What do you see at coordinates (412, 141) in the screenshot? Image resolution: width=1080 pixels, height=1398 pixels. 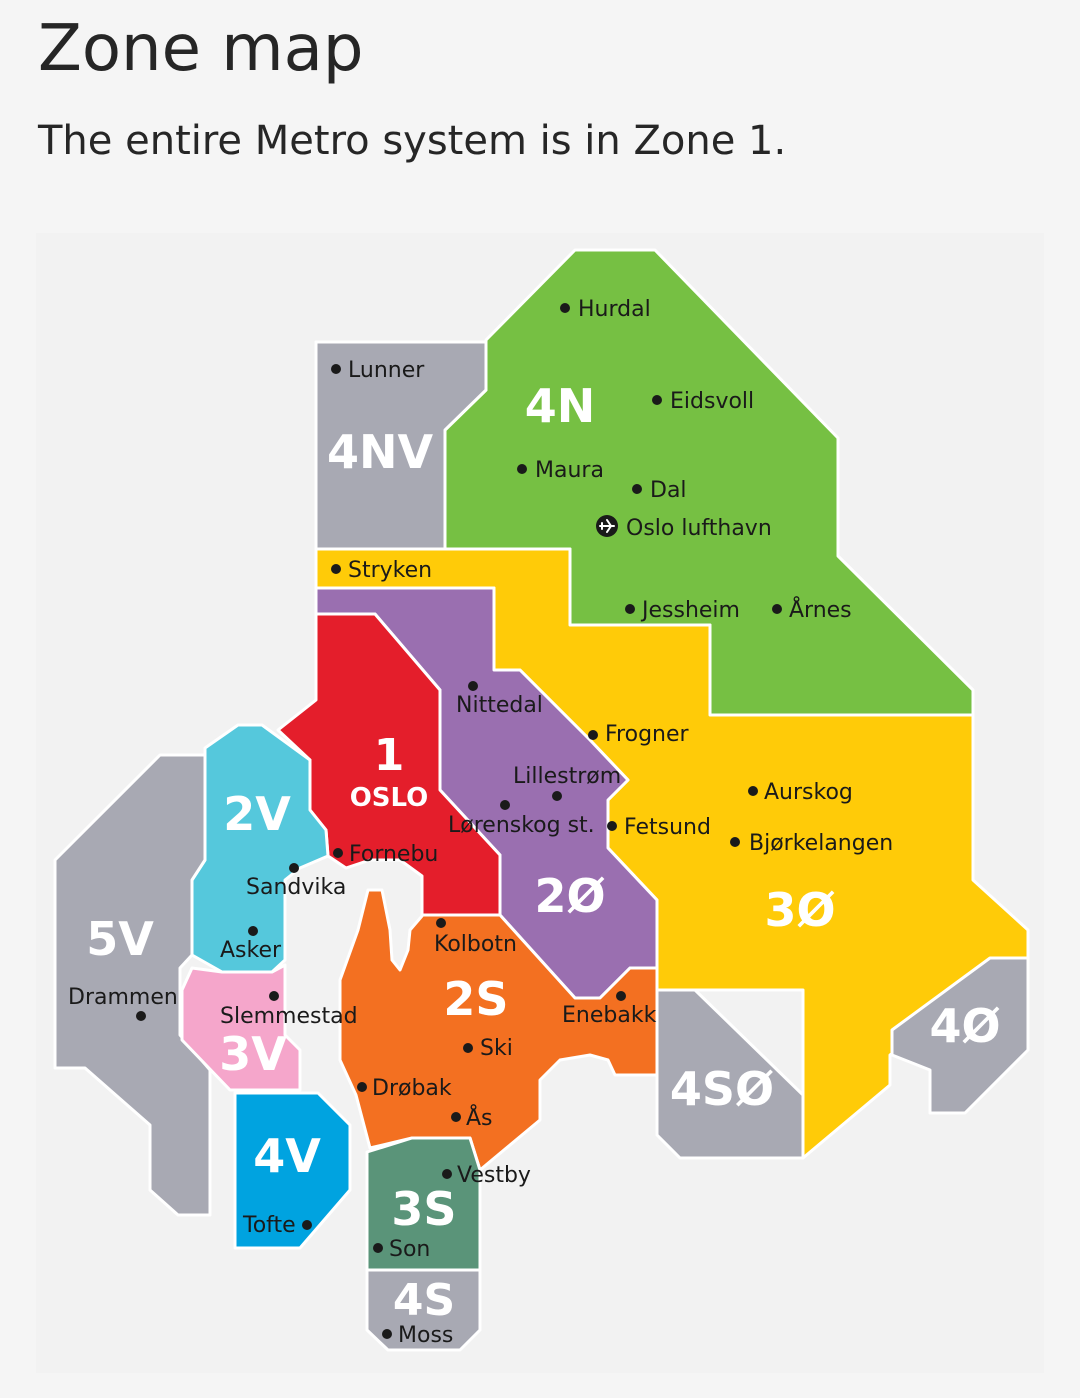 I see `page-subtitle: The entire Metro system is in Zone 1.` at bounding box center [412, 141].